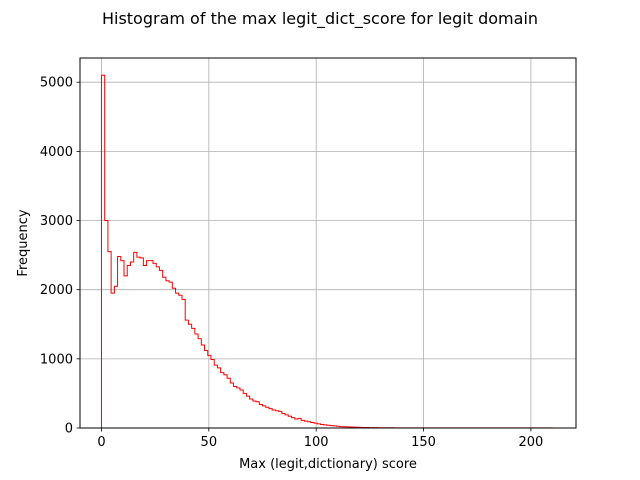  Describe the element at coordinates (23, 242) in the screenshot. I see `y-axis-label: Frequency` at that location.